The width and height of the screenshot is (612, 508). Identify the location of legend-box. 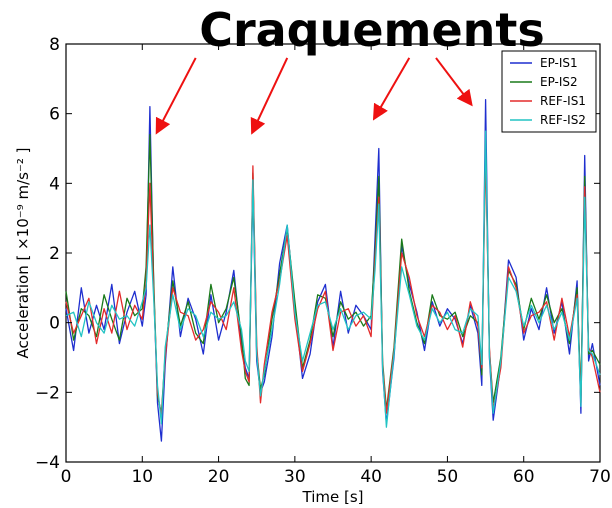
(549, 91).